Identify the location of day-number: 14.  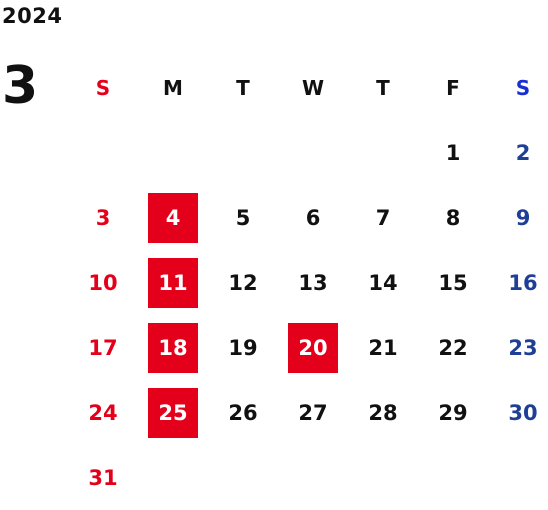
(383, 282).